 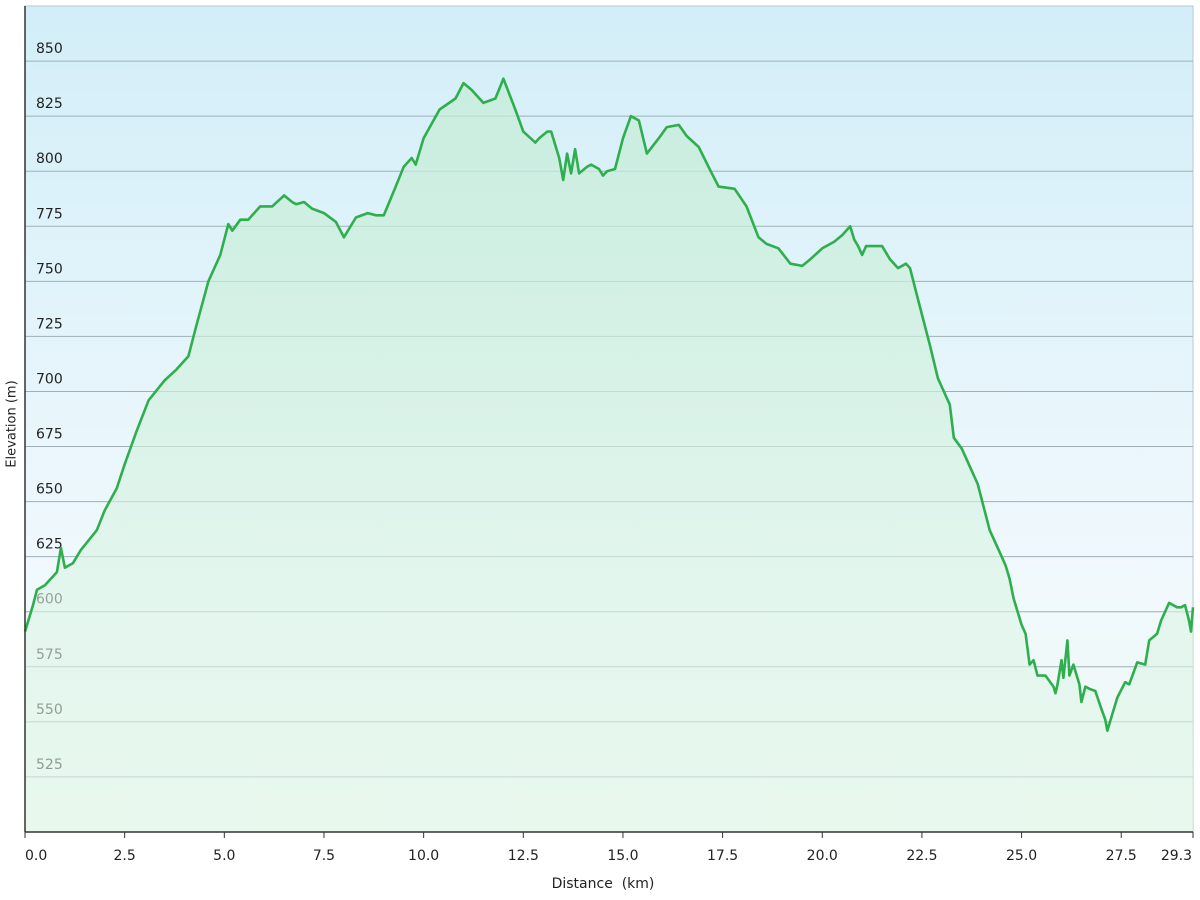 I want to click on x-tick-label: 29.3, so click(x=1176, y=856).